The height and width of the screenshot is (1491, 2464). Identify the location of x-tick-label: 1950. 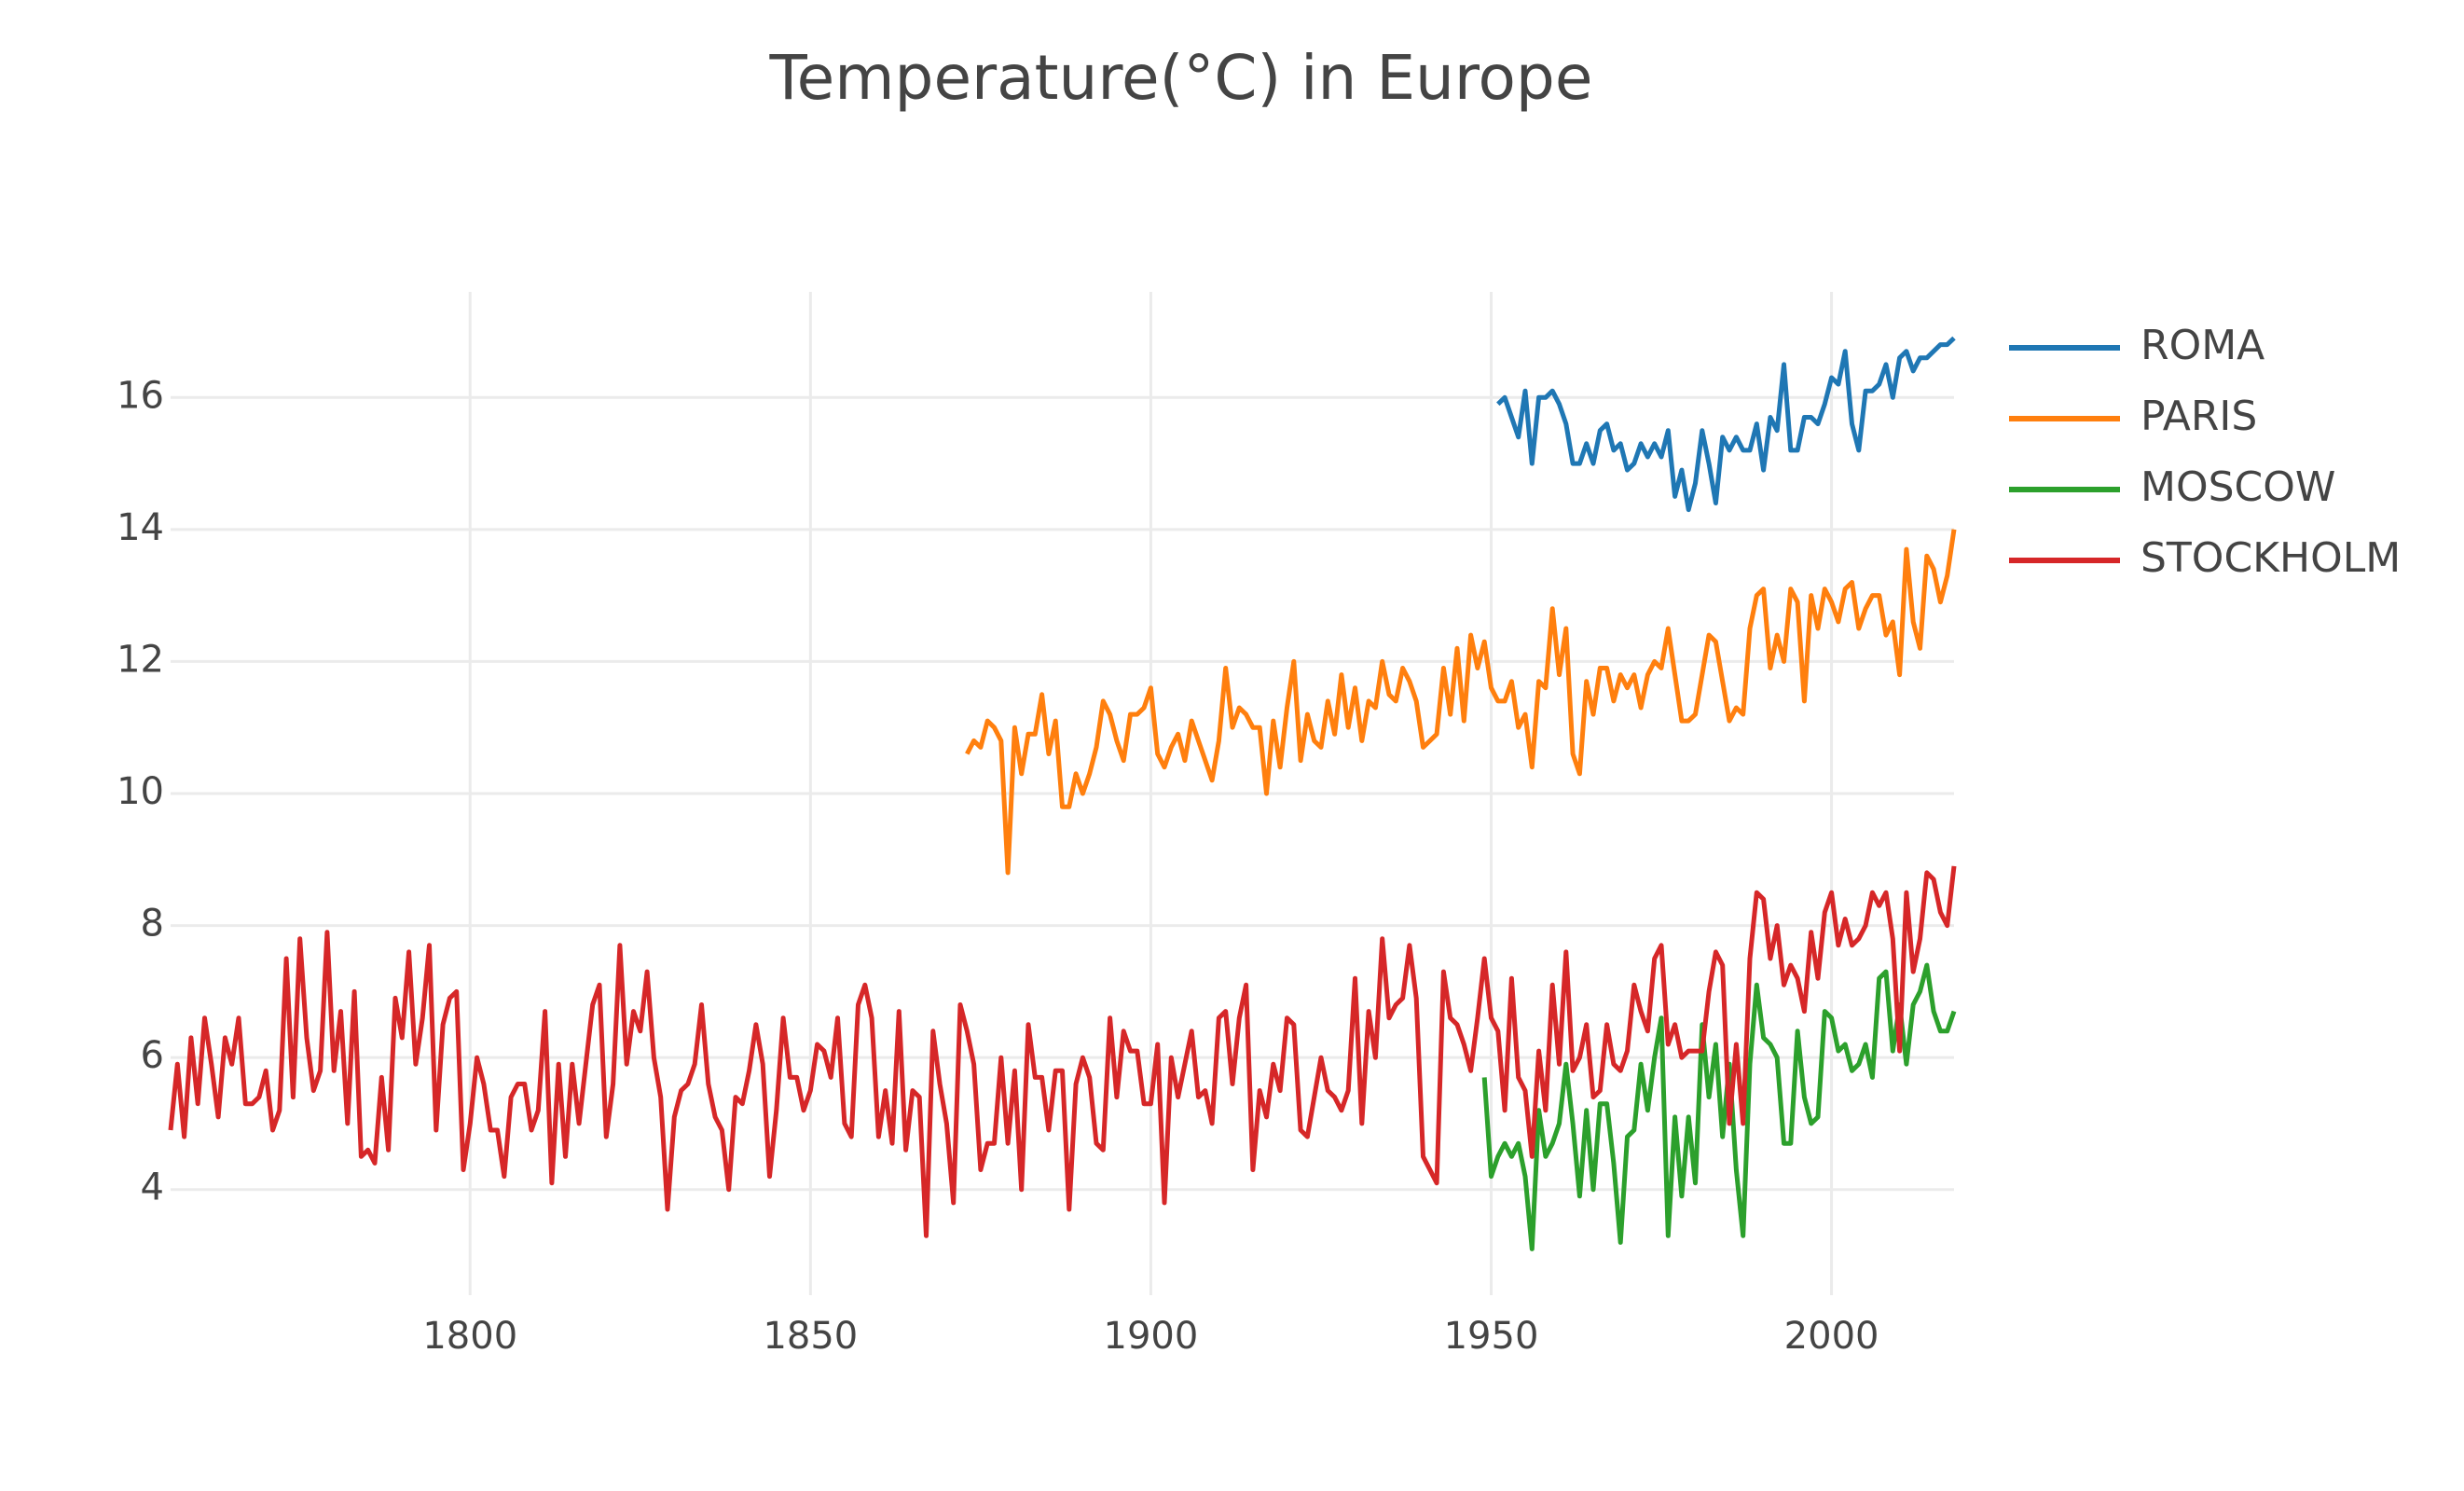
(1492, 1336).